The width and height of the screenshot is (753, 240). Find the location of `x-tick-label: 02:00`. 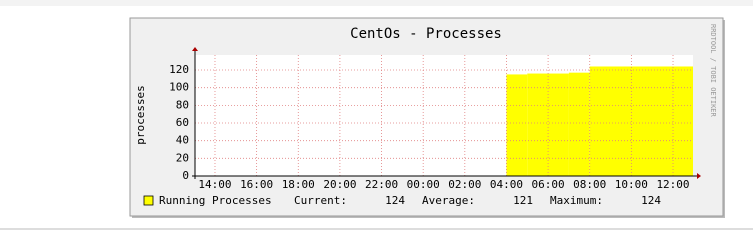

x-tick-label: 02:00 is located at coordinates (464, 184).